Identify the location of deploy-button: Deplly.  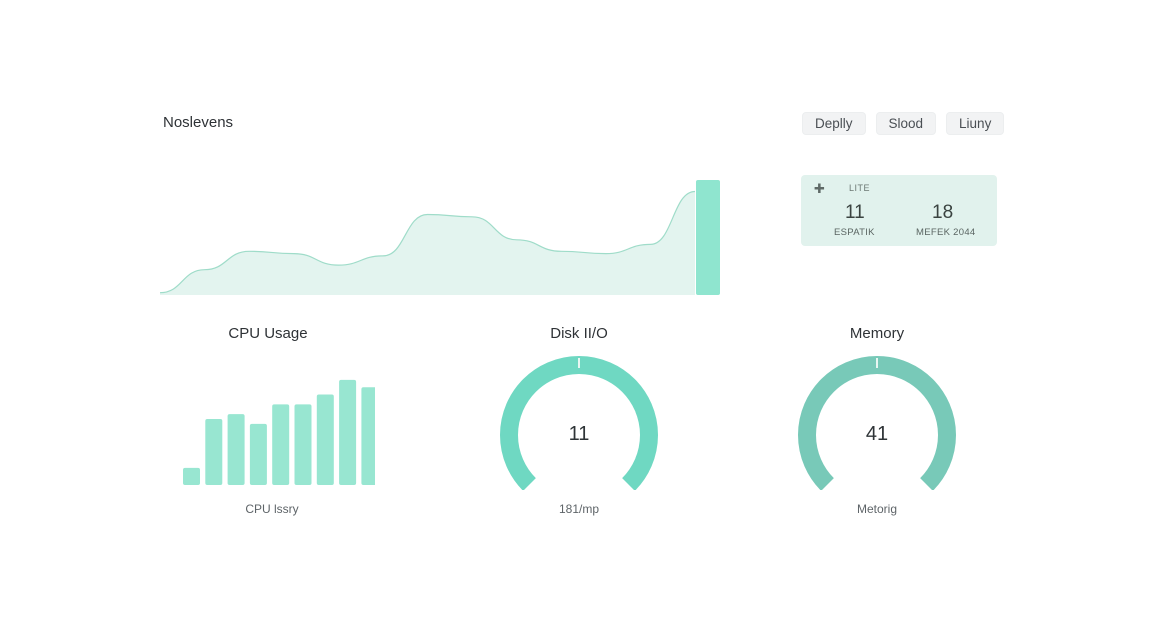
(834, 123).